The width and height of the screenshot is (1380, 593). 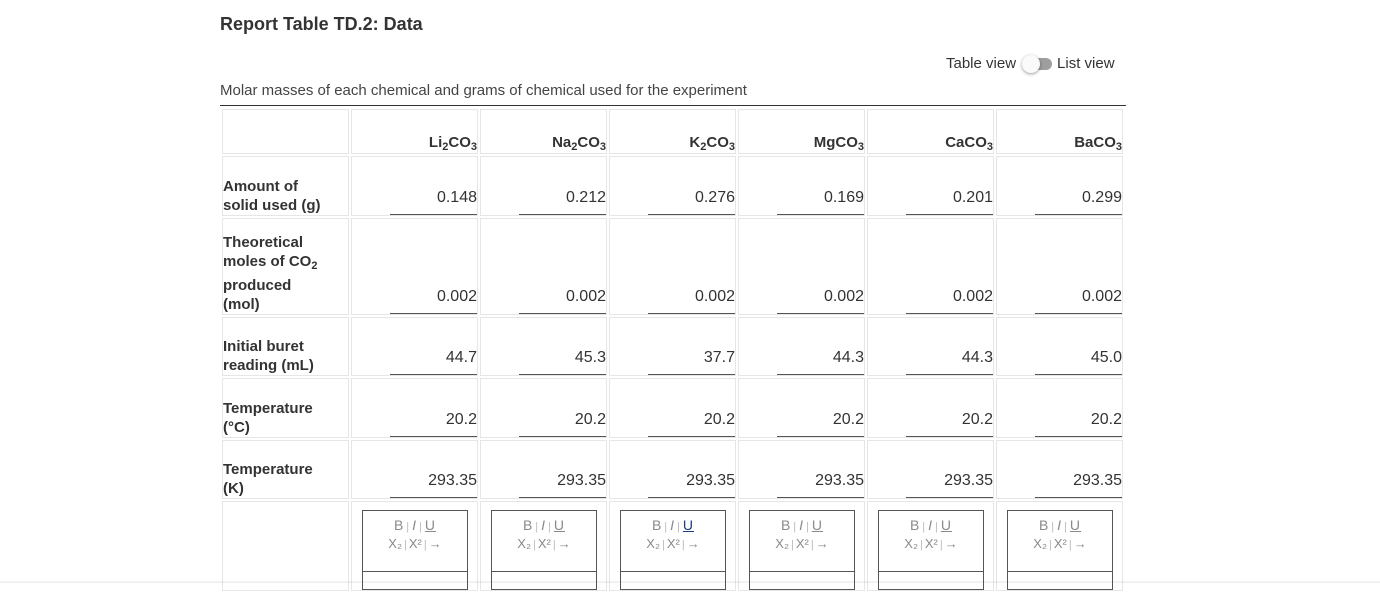 What do you see at coordinates (1037, 63) in the screenshot?
I see `view-switch` at bounding box center [1037, 63].